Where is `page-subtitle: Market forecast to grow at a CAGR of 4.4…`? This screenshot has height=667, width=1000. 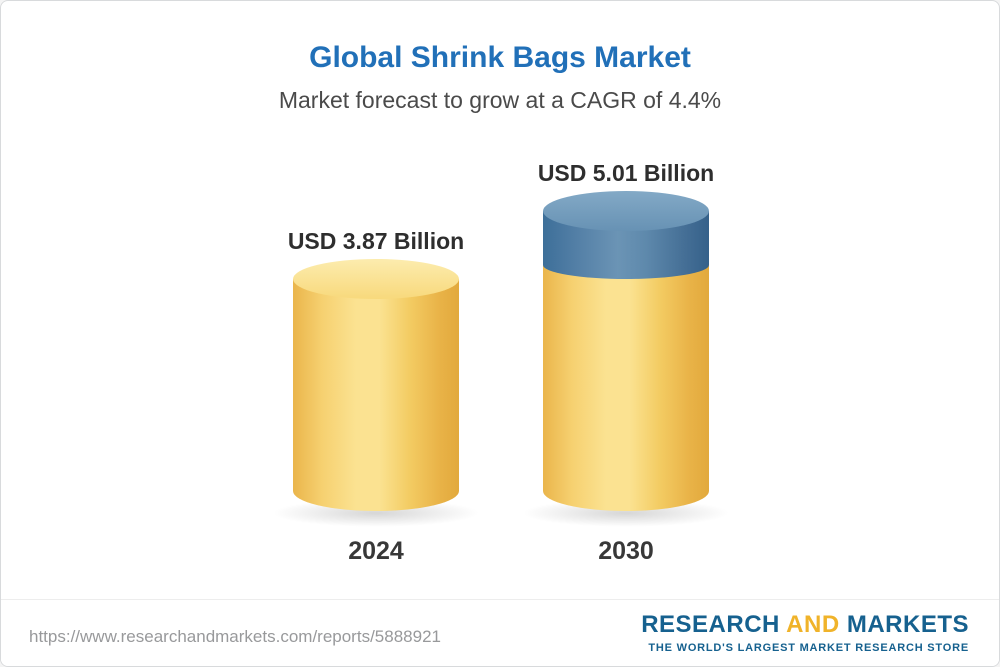 page-subtitle: Market forecast to grow at a CAGR of 4.4… is located at coordinates (500, 100).